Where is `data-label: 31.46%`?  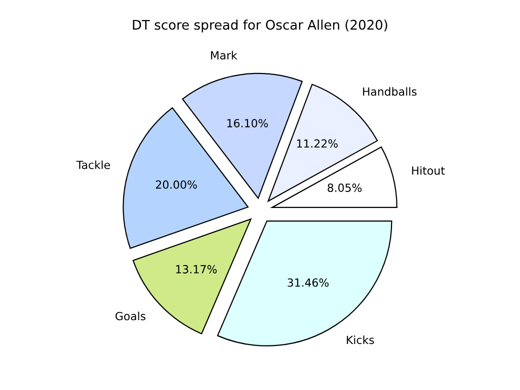
data-label: 31.46% is located at coordinates (308, 282).